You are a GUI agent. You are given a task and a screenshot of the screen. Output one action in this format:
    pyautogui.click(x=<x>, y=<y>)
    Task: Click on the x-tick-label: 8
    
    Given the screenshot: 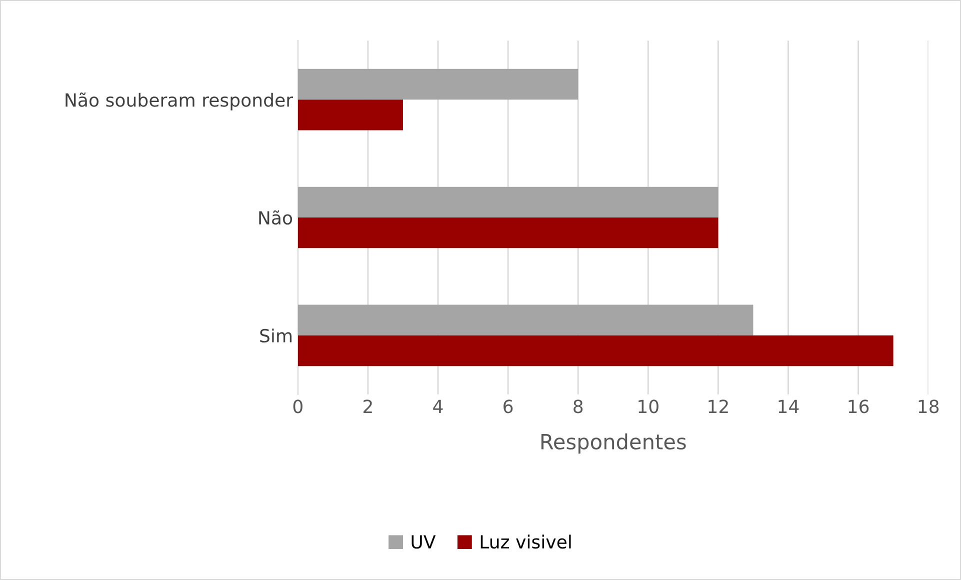 What is the action you would take?
    pyautogui.click(x=578, y=407)
    